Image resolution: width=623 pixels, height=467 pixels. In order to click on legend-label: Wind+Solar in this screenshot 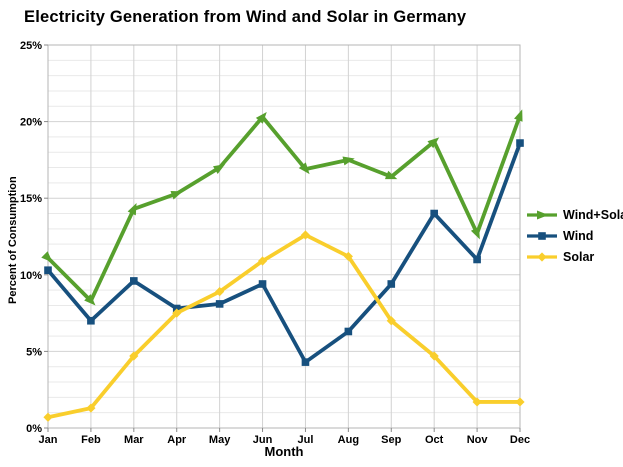, I will do `click(593, 215)`.